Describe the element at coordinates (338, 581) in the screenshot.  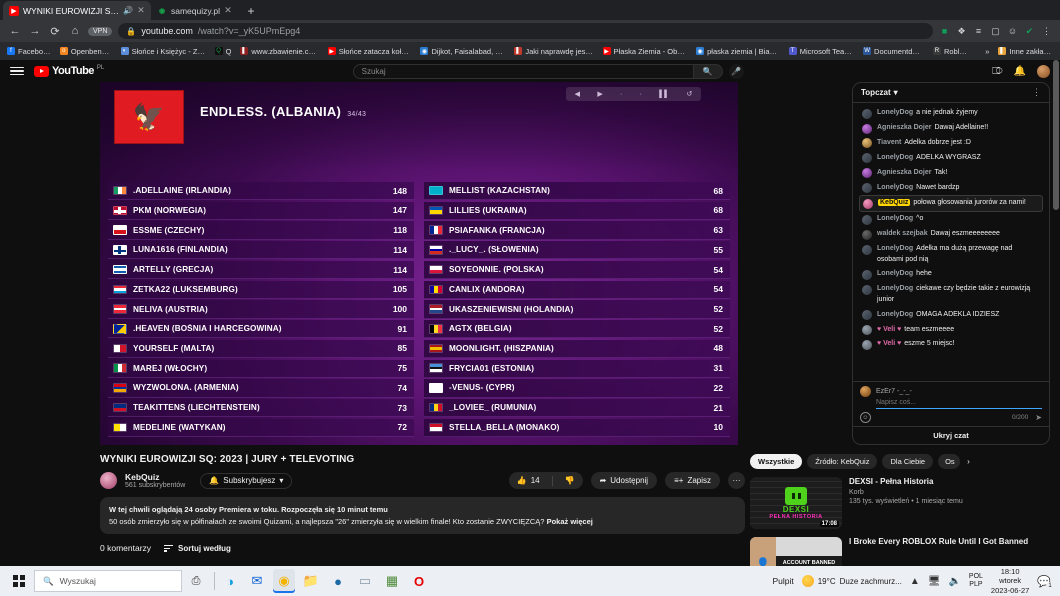
I see `steam-icon: ●` at that location.